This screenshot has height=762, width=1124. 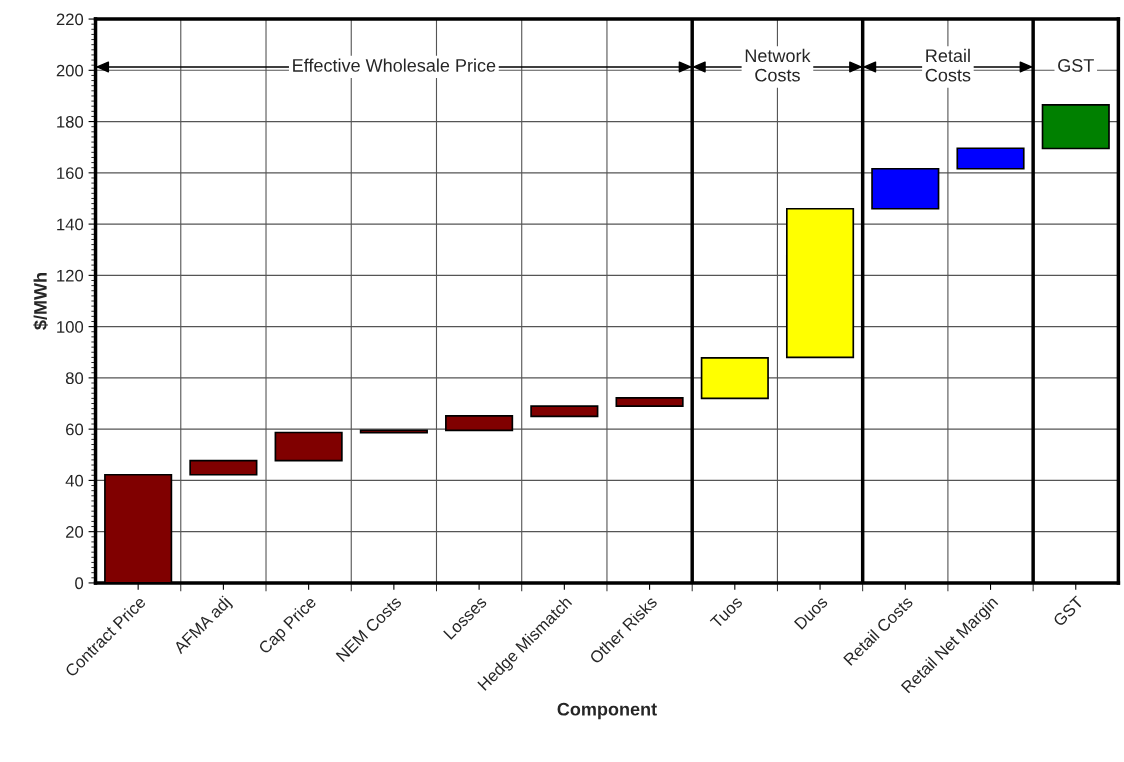 What do you see at coordinates (70, 327) in the screenshot?
I see `y-tick-label: 100` at bounding box center [70, 327].